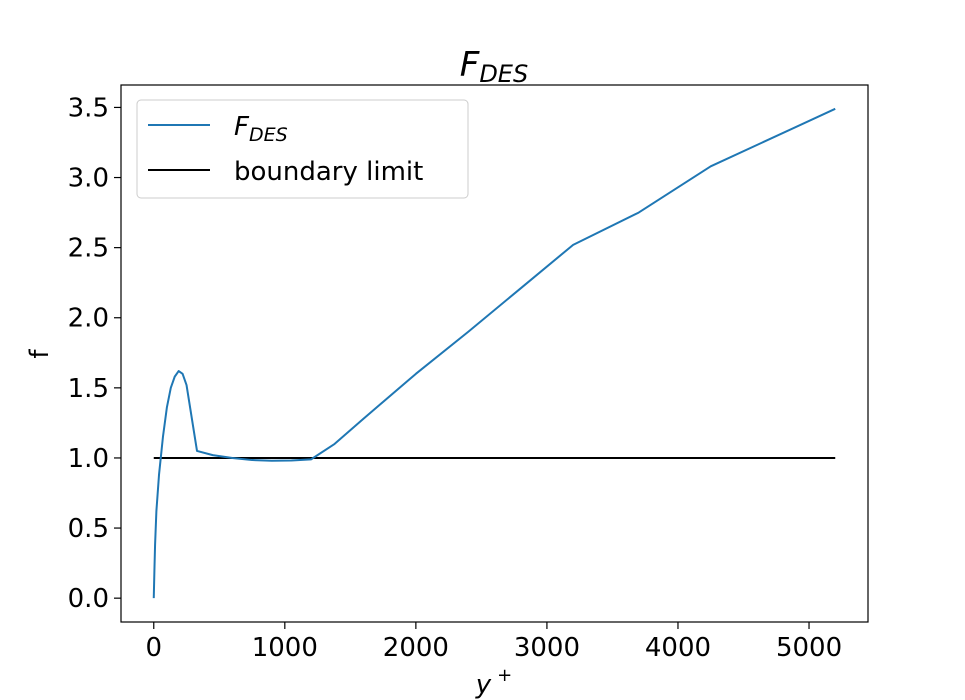 The width and height of the screenshot is (965, 700). Describe the element at coordinates (493, 642) in the screenshot. I see `x-axis: 0 1000 2000 3000 4000 5000` at that location.